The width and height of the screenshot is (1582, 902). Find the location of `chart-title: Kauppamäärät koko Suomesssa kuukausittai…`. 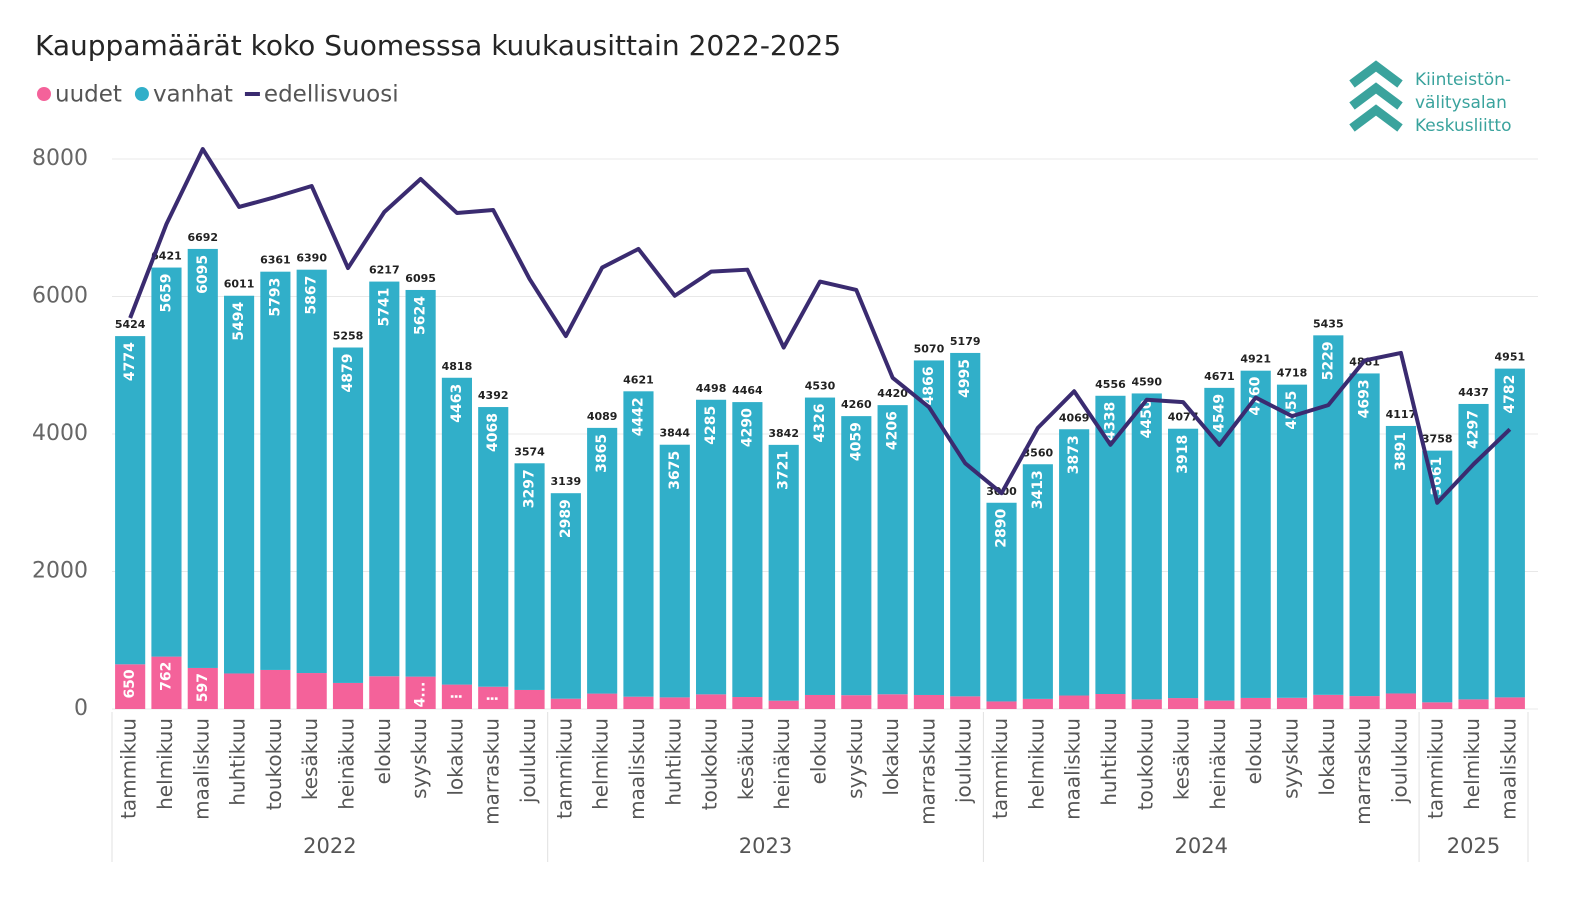

chart-title: Kauppamäärät koko Suomesssa kuukausittai… is located at coordinates (438, 45).